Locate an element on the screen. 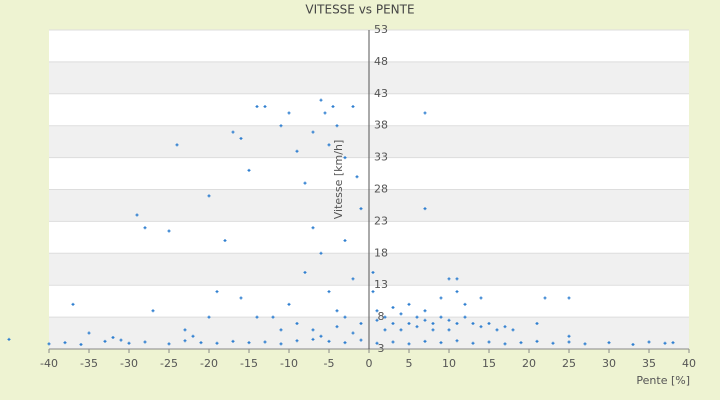 The image size is (720, 400). x-tick-label: -30 is located at coordinates (129, 363).